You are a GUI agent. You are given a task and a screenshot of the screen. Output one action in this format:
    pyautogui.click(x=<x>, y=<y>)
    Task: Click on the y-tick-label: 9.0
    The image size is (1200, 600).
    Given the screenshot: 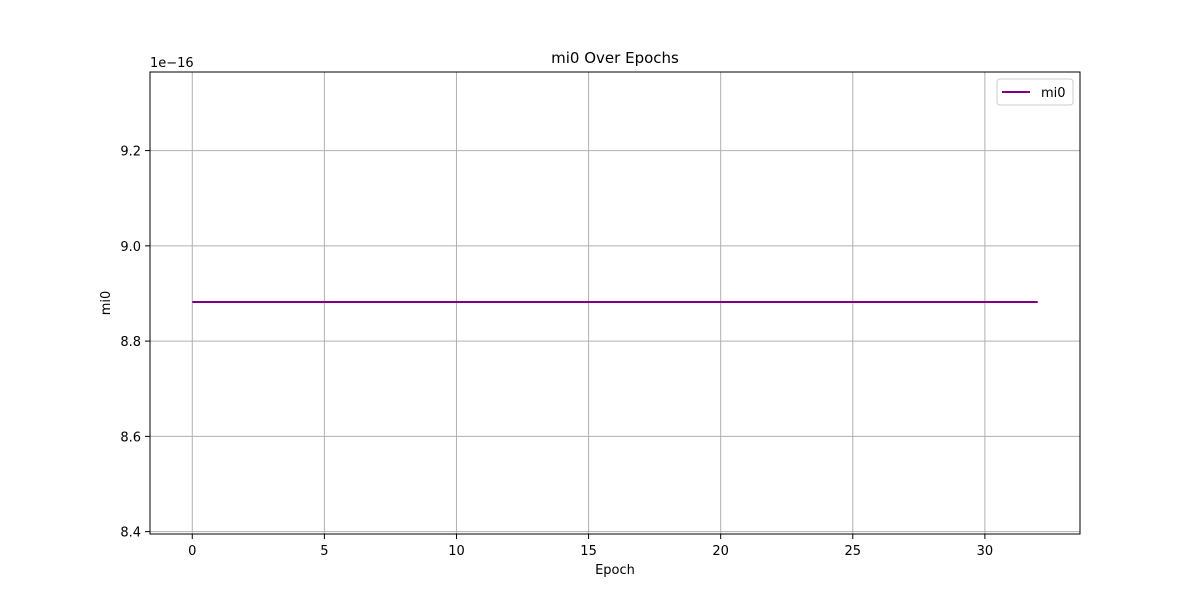 What is the action you would take?
    pyautogui.click(x=130, y=247)
    